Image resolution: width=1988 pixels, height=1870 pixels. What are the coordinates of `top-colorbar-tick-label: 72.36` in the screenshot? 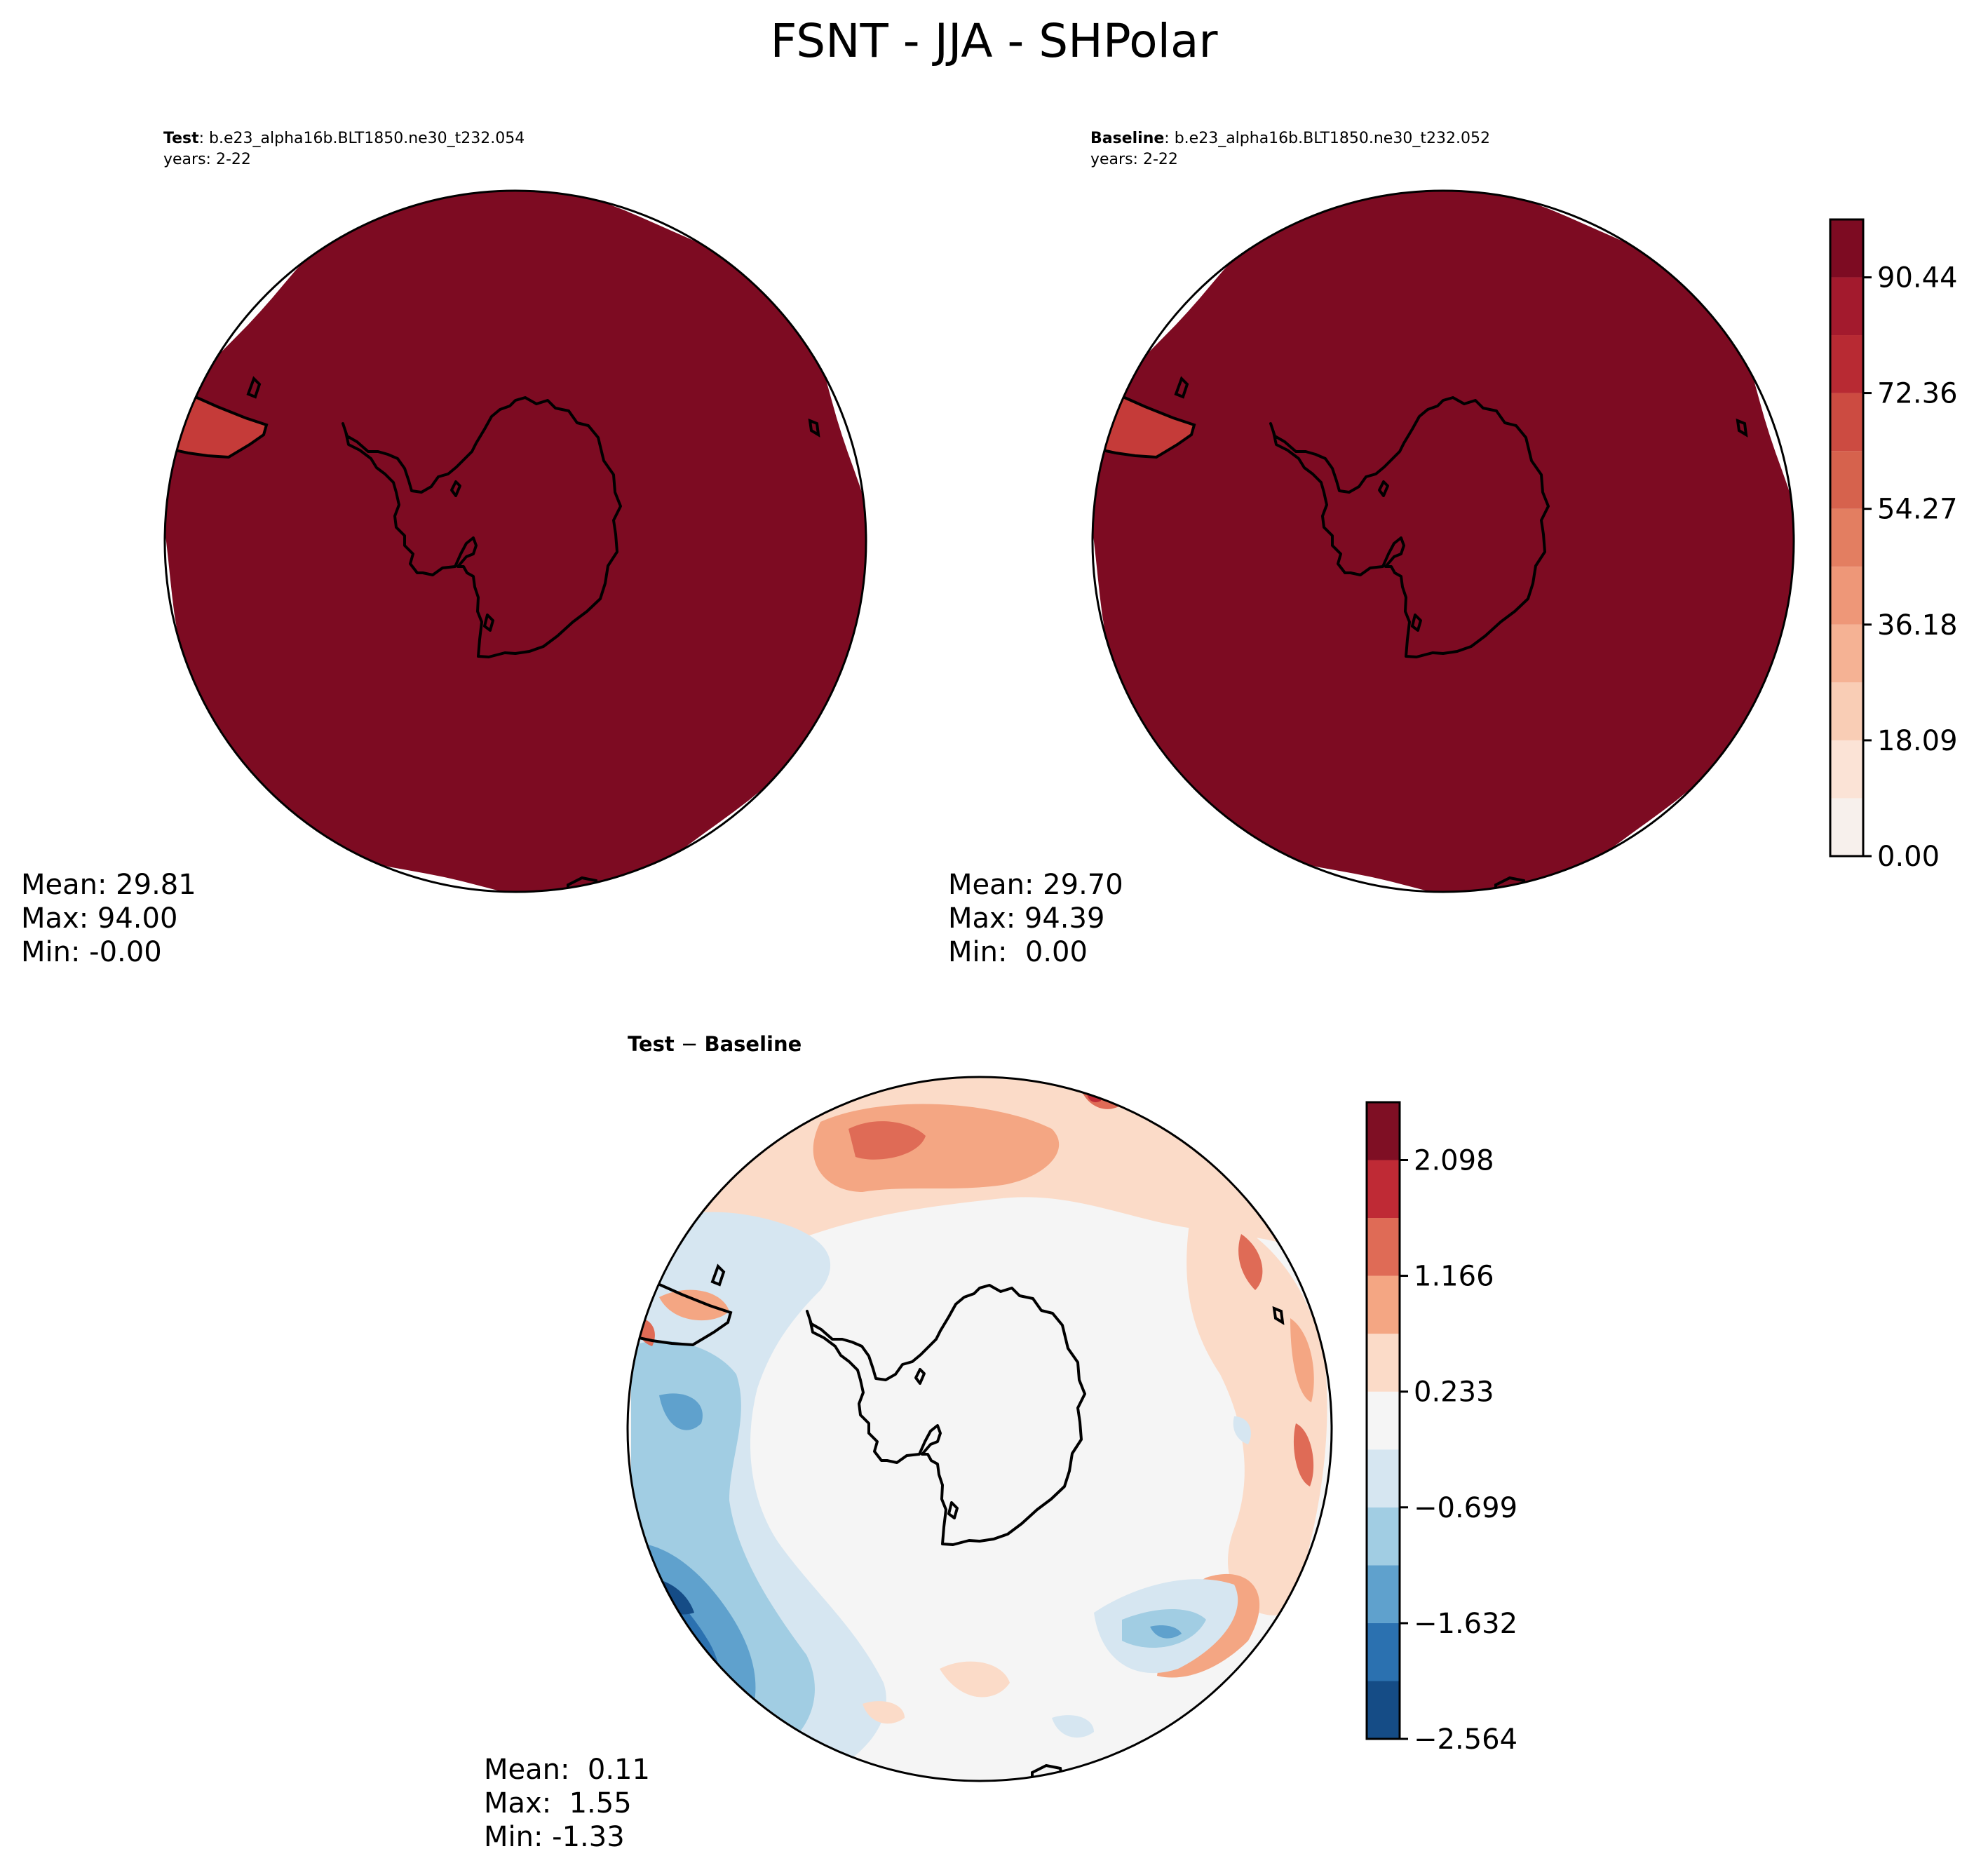 It's located at (1918, 394).